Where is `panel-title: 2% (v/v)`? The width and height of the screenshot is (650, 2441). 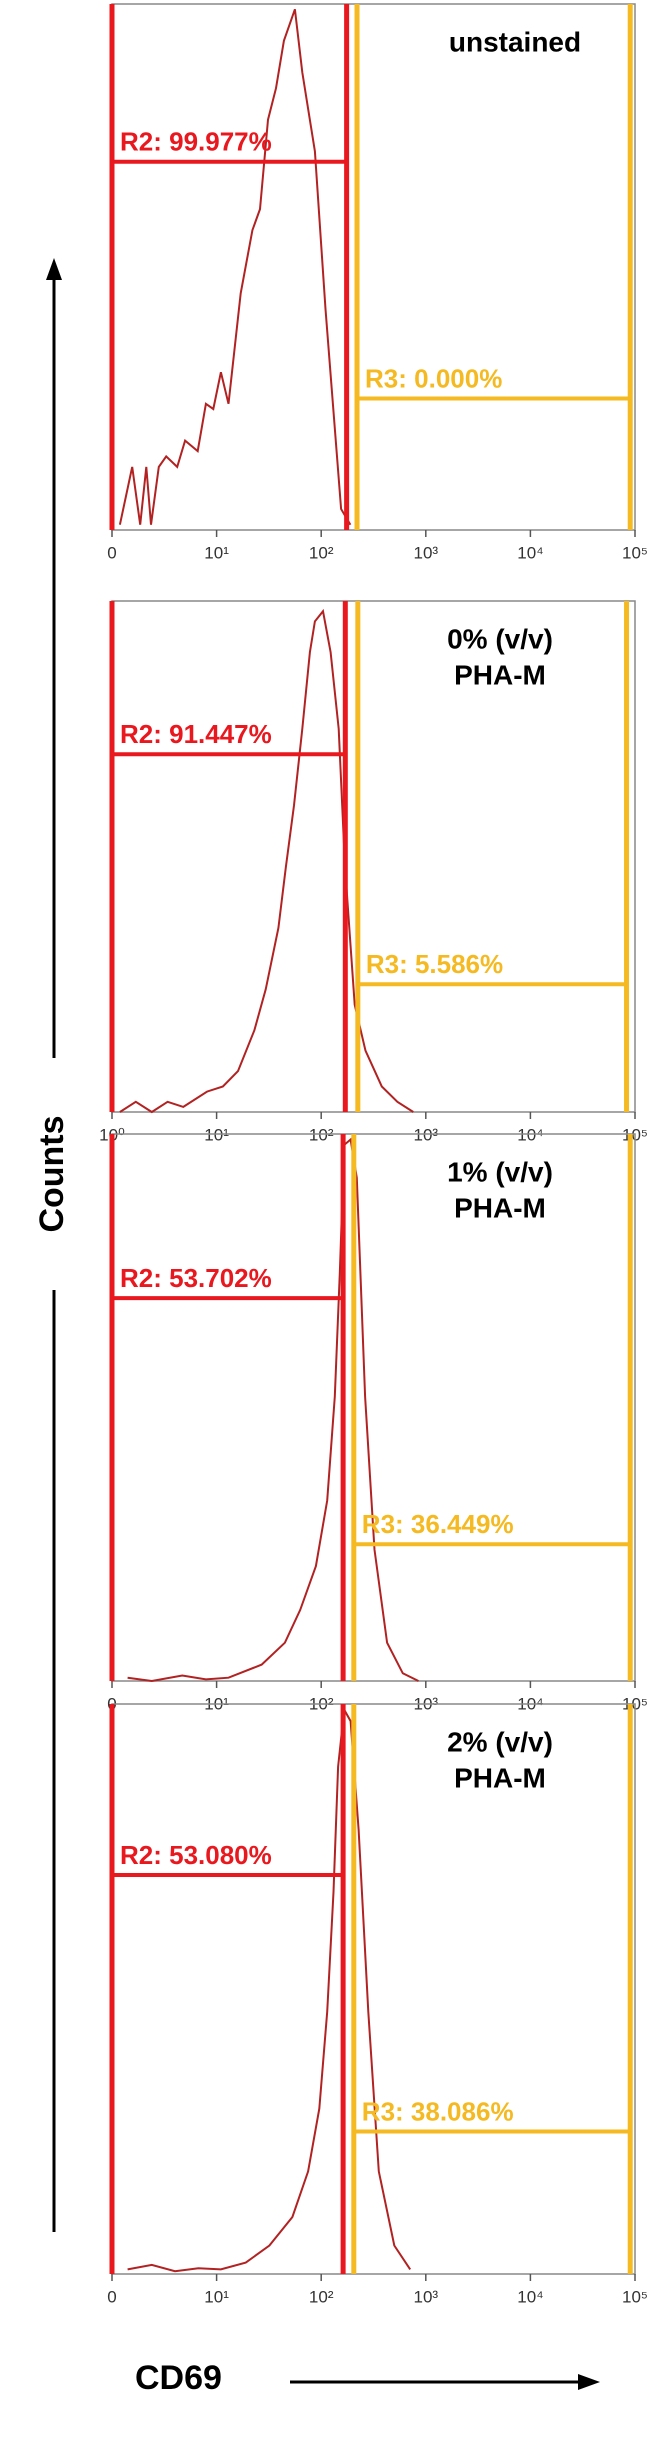 panel-title: 2% (v/v) is located at coordinates (500, 1741).